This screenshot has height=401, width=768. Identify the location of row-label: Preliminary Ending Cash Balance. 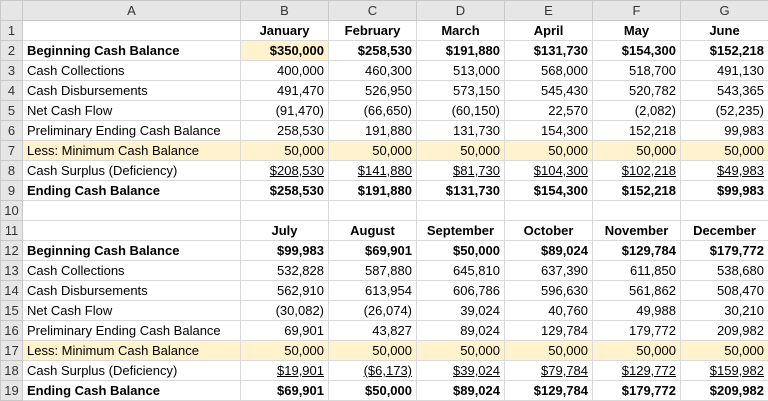
(131, 330).